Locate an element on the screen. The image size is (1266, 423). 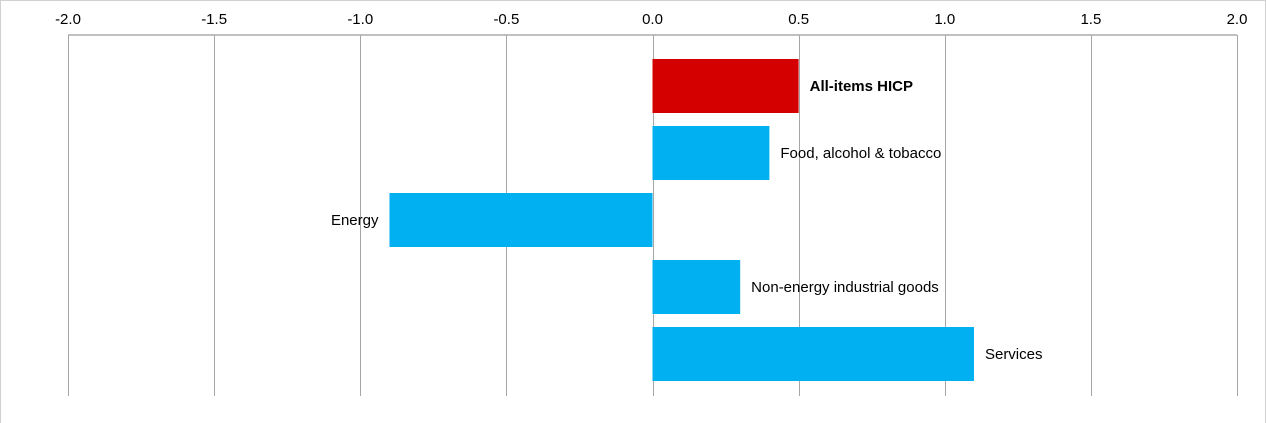
x-axis-ticks: -2.0 -1.5 -1.0 -0.5 0.0 0.5 1.0 1.5 2.0 is located at coordinates (651, 19).